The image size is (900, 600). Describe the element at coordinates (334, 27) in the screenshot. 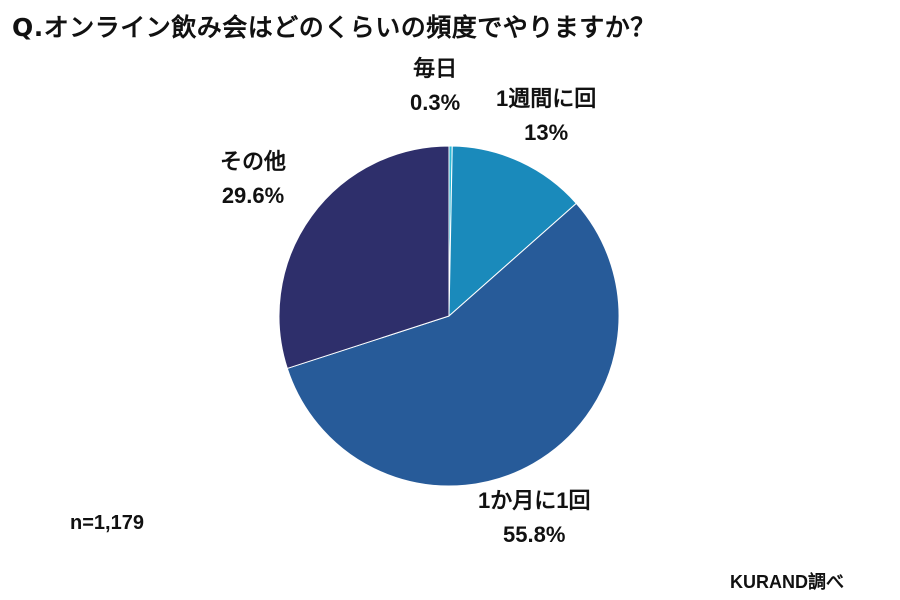

I see `chart-title: Q.オンライン飲み会はどのくらいの頻度でやりますか？` at that location.